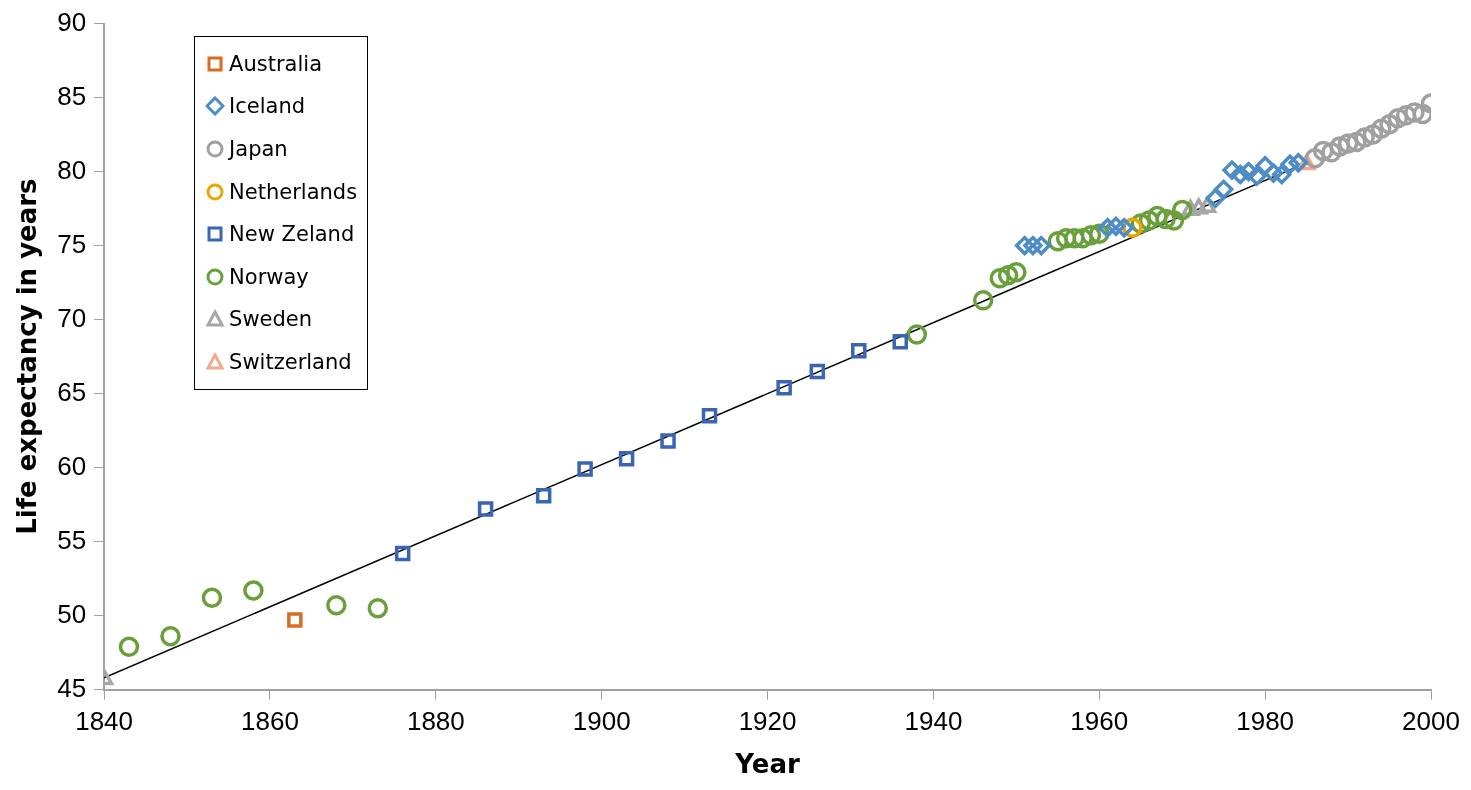  I want to click on legend-label: Iceland, so click(267, 106).